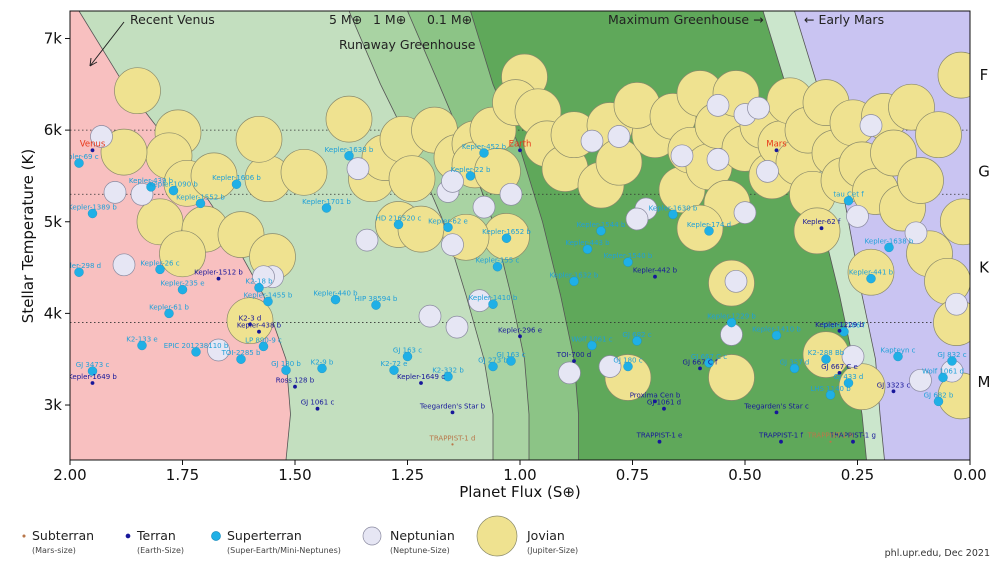  What do you see at coordinates (107, 44) in the screenshot?
I see `recent-venus-arrow` at bounding box center [107, 44].